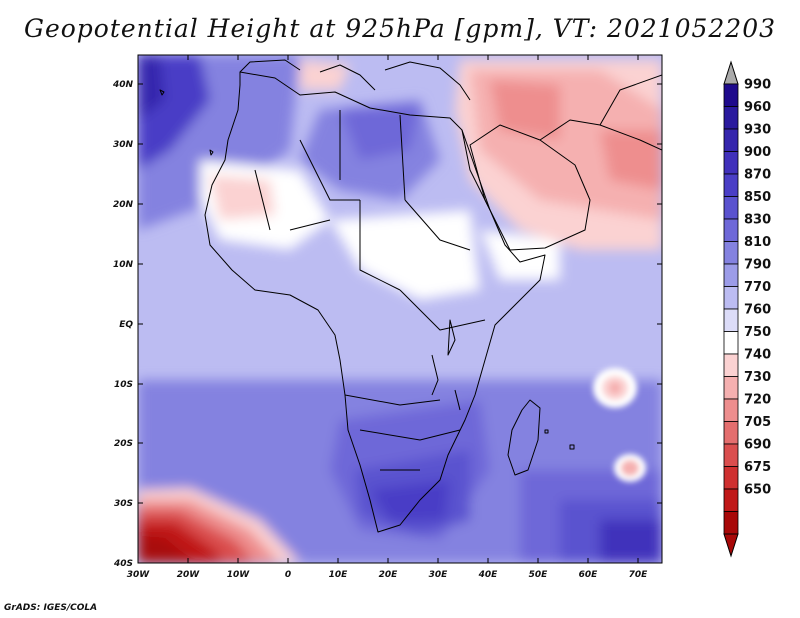 Image resolution: width=800 pixels, height=618 pixels. What do you see at coordinates (757, 310) in the screenshot?
I see `colorbar-level-label: 760` at bounding box center [757, 310].